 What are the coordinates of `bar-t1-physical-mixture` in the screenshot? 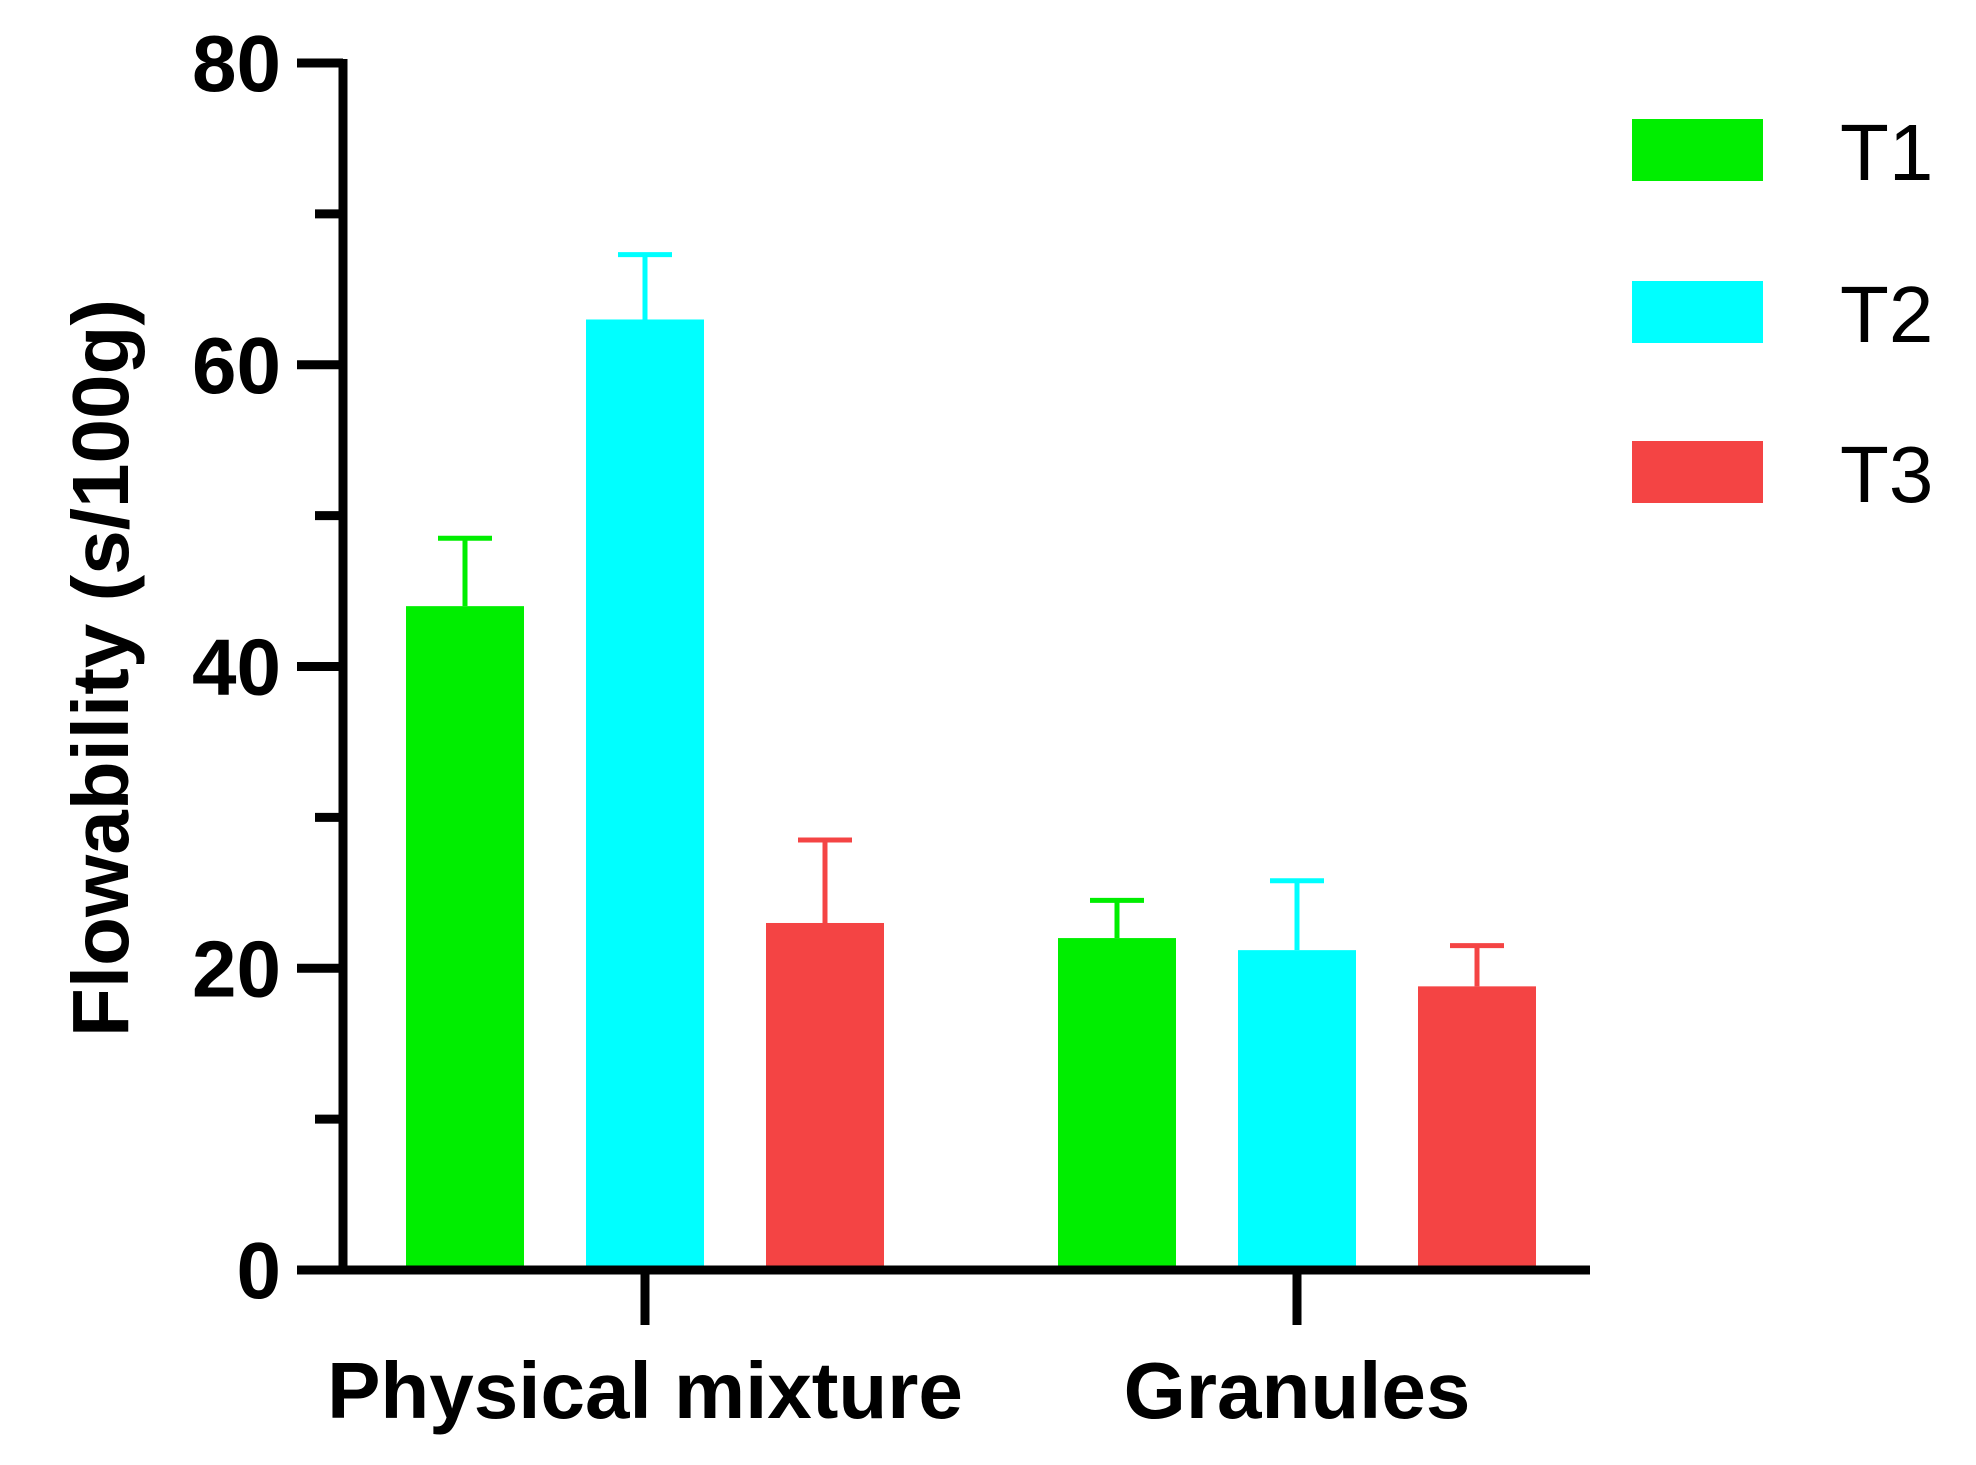 It's located at (465, 938).